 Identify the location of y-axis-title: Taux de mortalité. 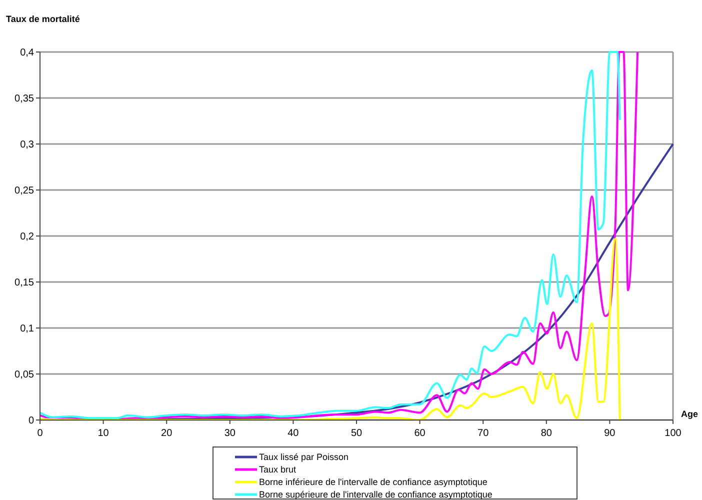
(43, 19).